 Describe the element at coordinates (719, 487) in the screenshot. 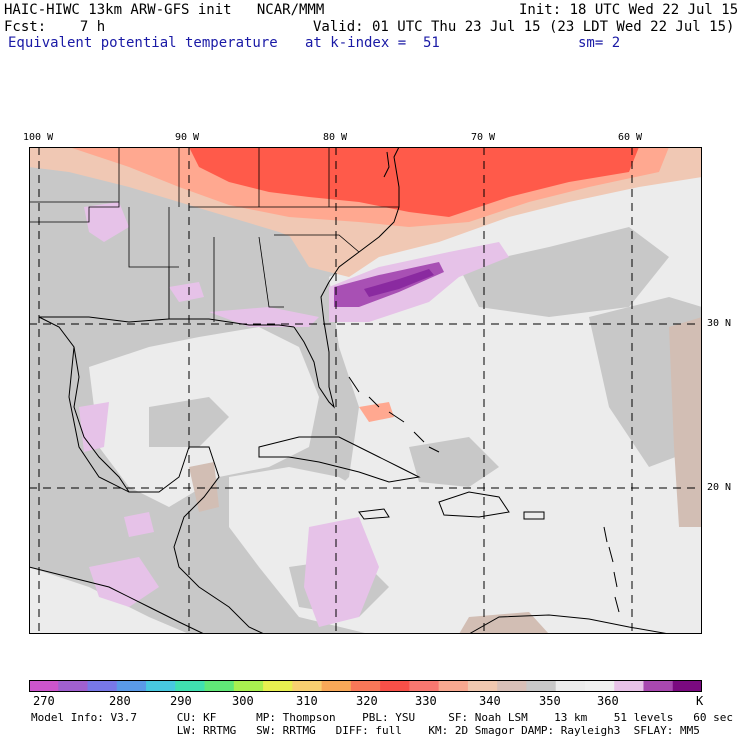

I see `lat-label-20n: 20 N` at that location.